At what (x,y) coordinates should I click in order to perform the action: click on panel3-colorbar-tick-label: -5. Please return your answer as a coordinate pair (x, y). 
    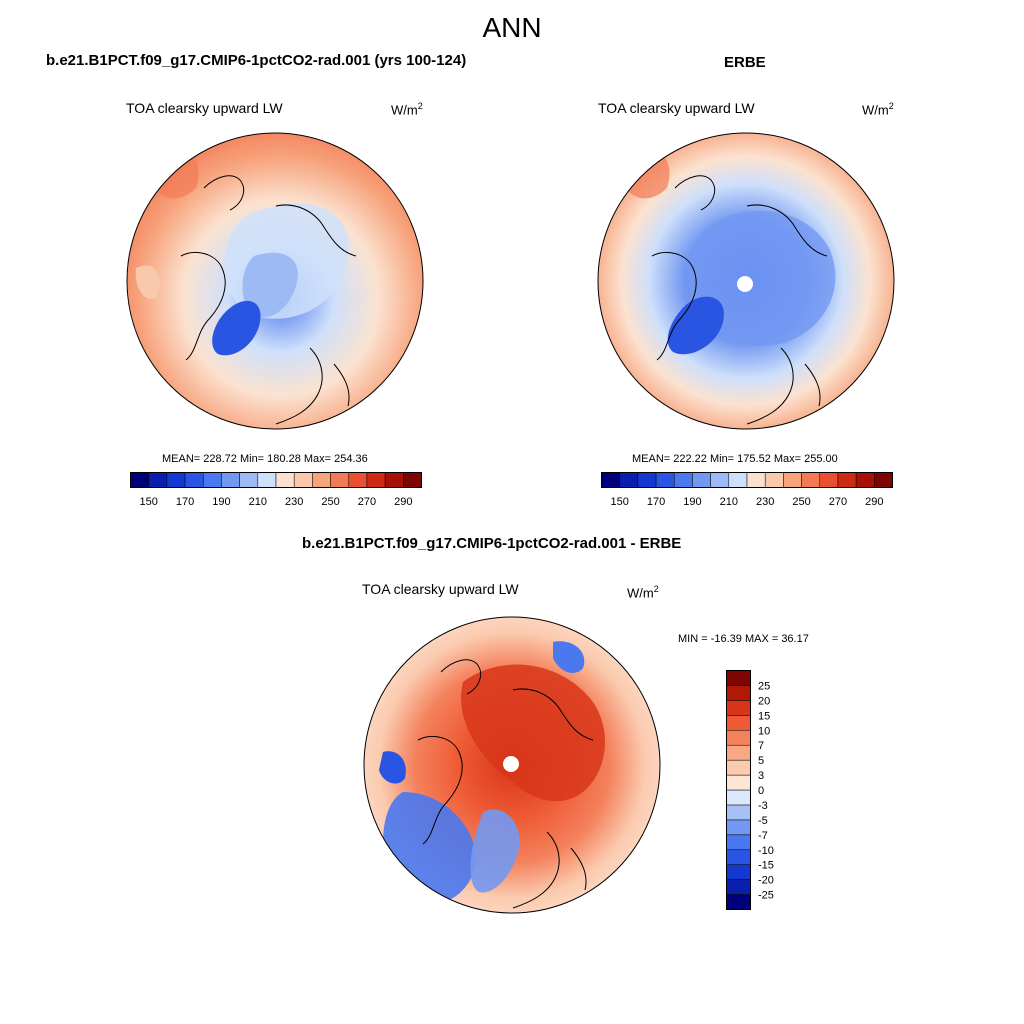
    Looking at the image, I should click on (763, 821).